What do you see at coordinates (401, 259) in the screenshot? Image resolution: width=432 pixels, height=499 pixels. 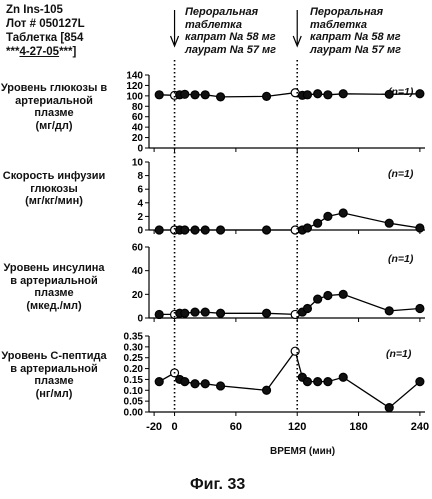 I see `panel-3-n-label: (n=1)` at bounding box center [401, 259].